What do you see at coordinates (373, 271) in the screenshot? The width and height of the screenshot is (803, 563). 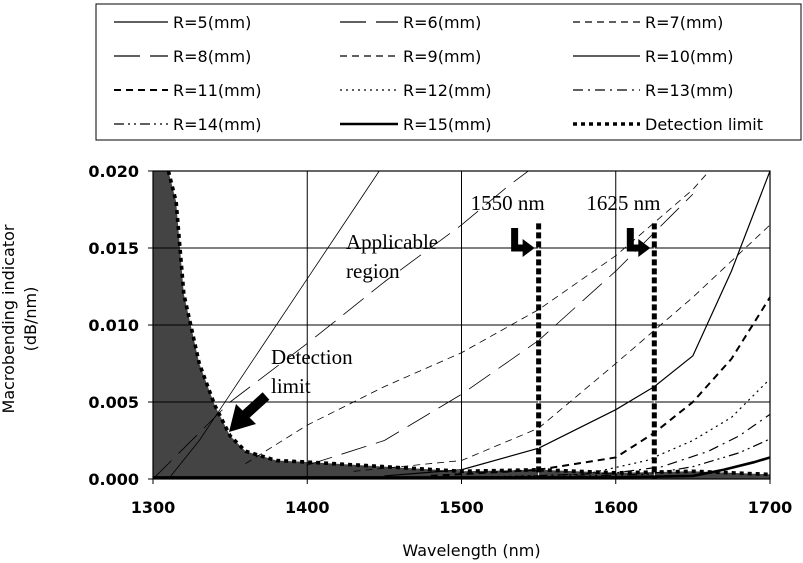 I see `annotation-applicable-region: region` at bounding box center [373, 271].